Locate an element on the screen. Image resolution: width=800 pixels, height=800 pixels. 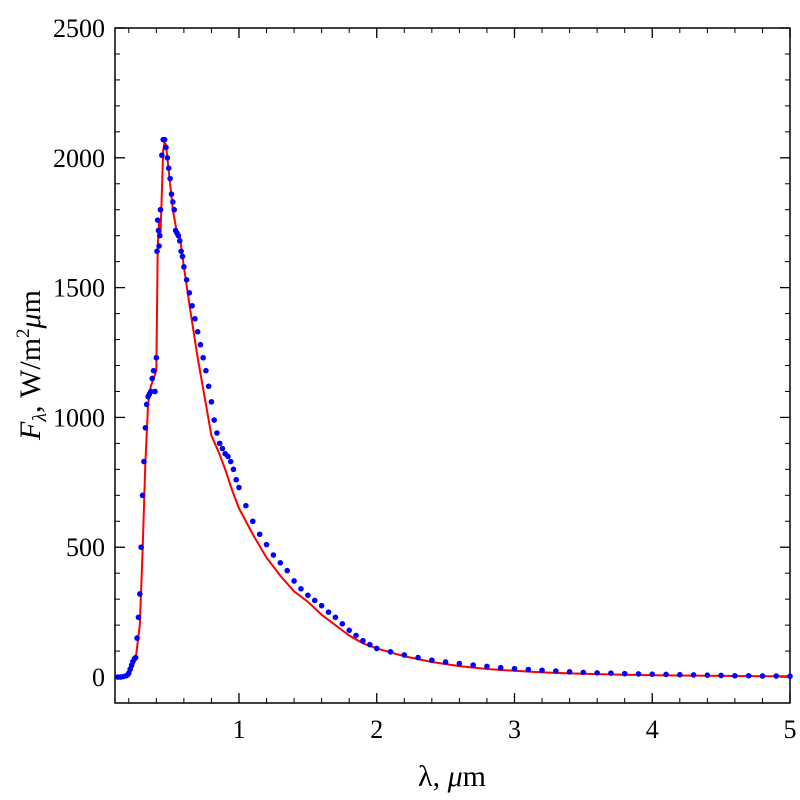
x-tick-label: 1 is located at coordinates (238, 729).